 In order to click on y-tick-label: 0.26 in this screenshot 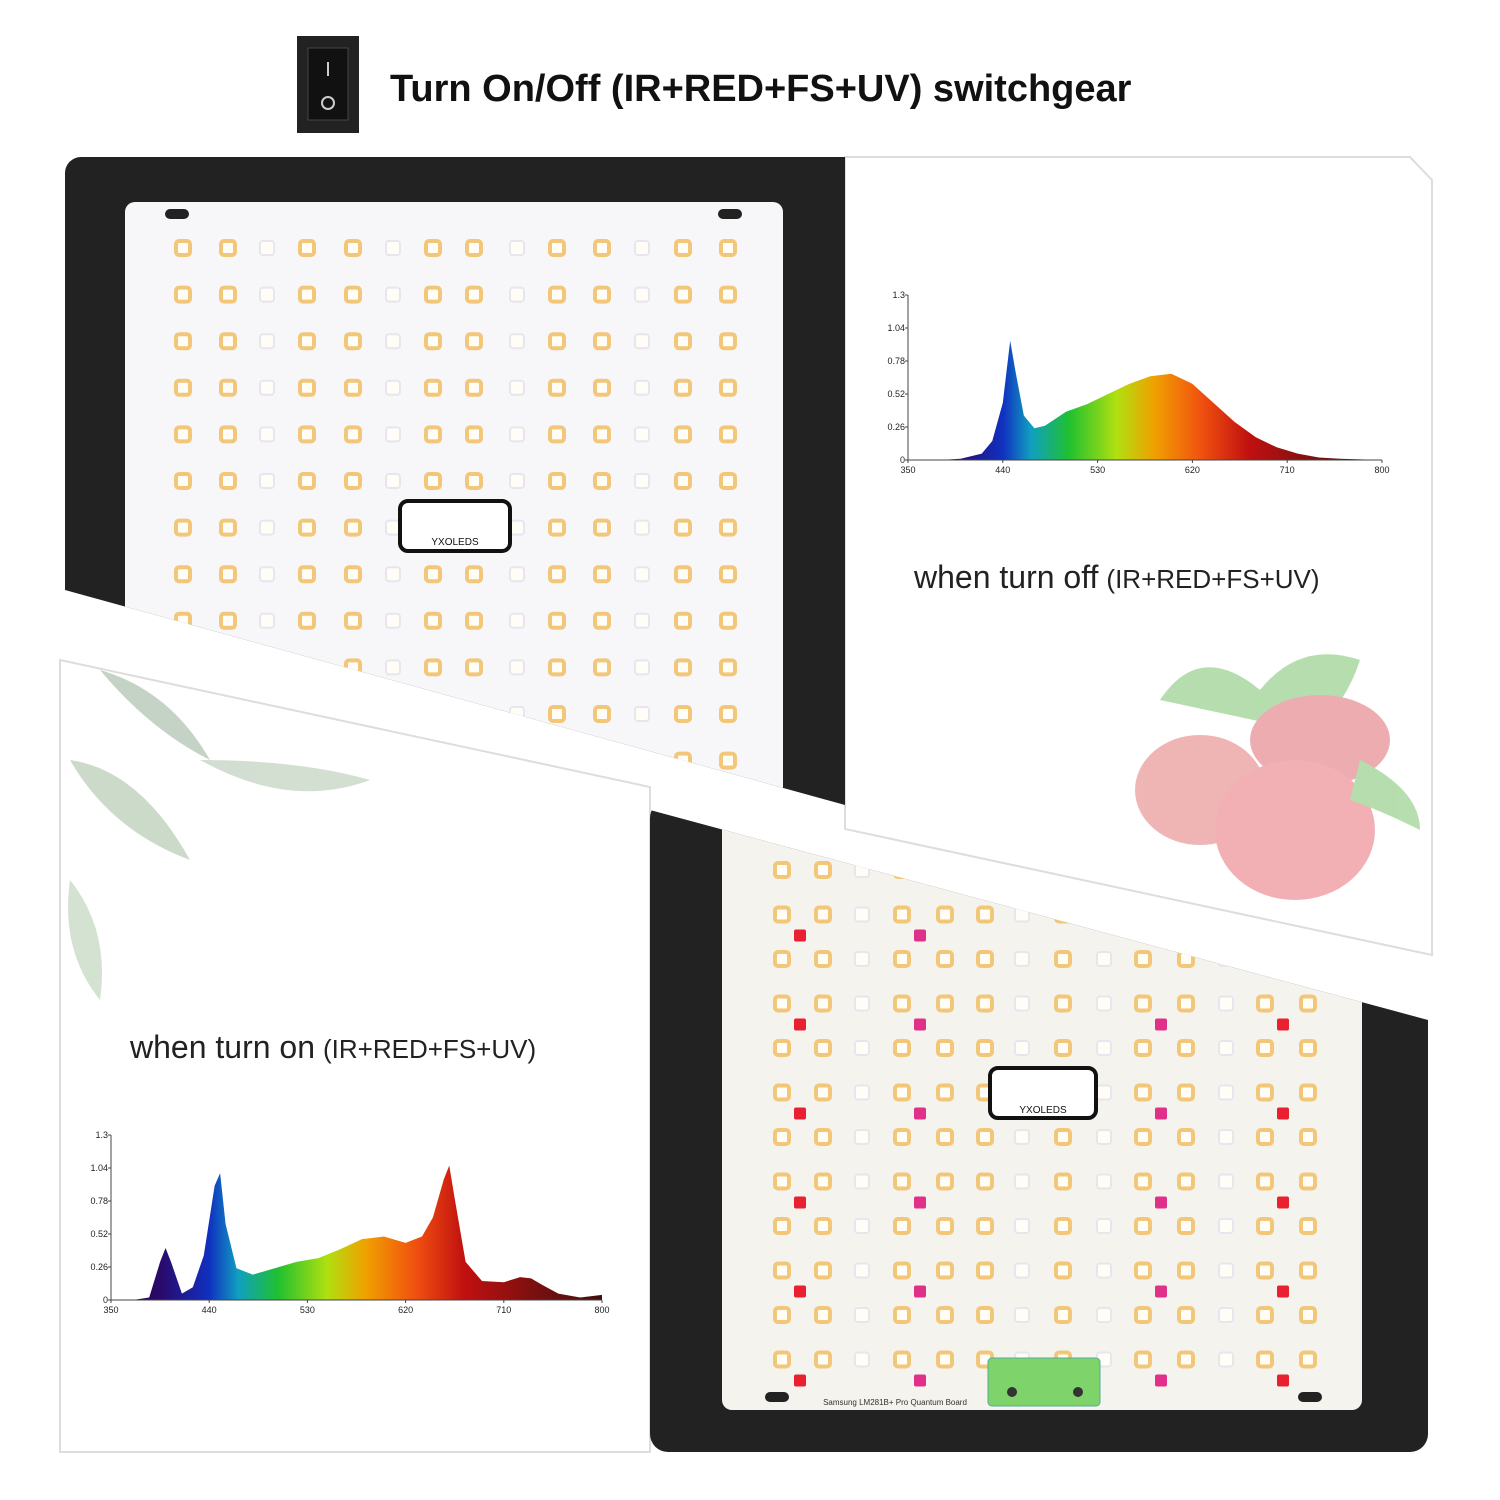, I will do `click(896, 427)`.